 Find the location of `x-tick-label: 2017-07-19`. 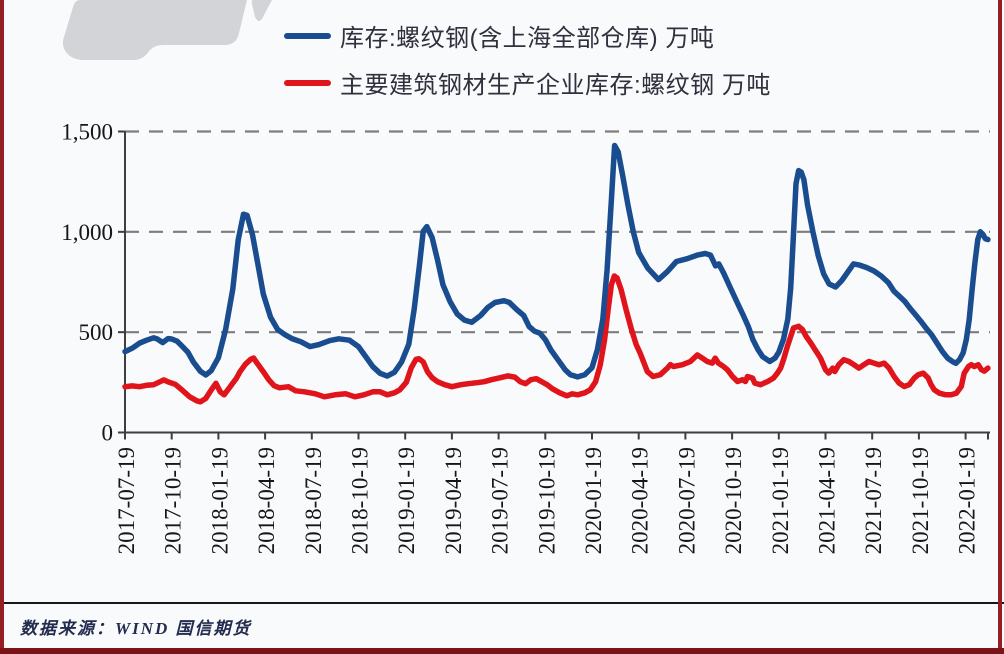

x-tick-label: 2017-07-19 is located at coordinates (126, 500).